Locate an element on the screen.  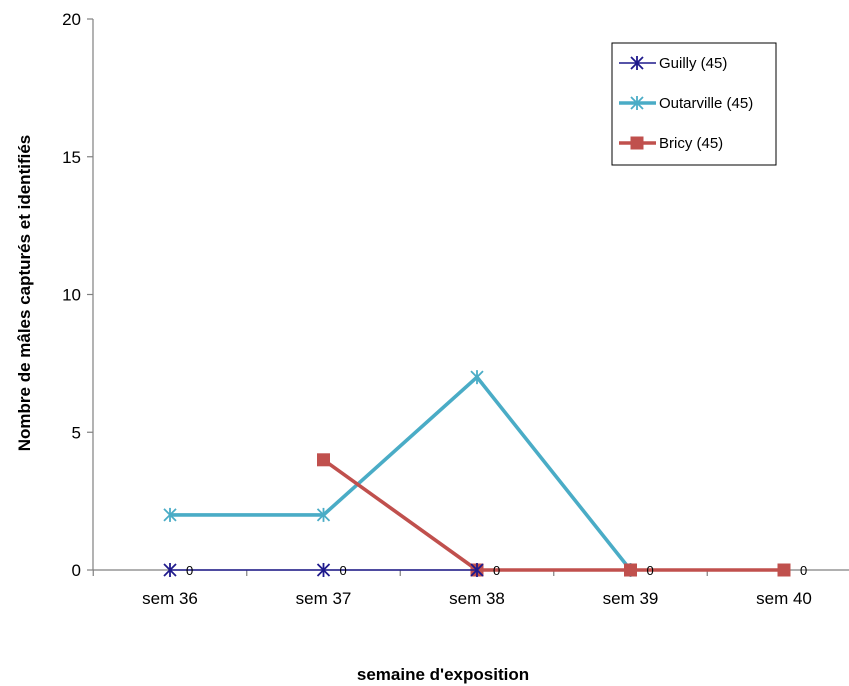
y-tick-label: 10 is located at coordinates (71, 295).